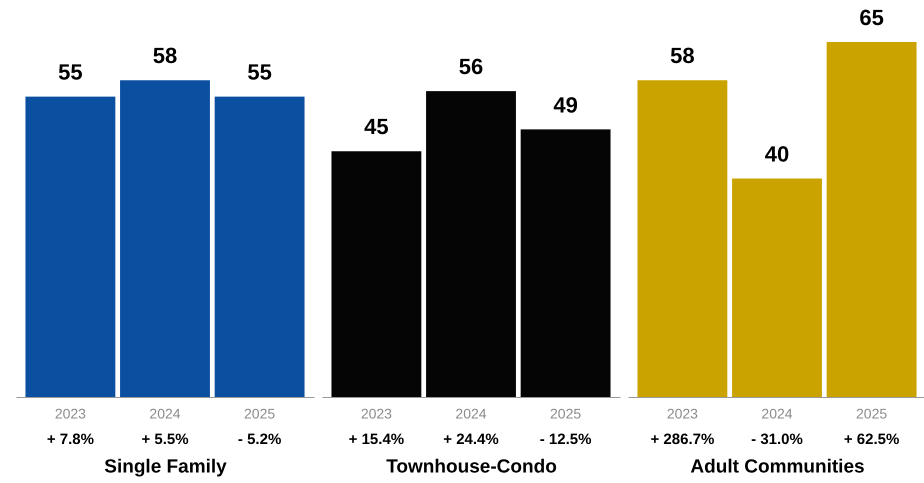 Image resolution: width=924 pixels, height=483 pixels. Describe the element at coordinates (166, 467) in the screenshot. I see `x-axis-title: Single Family` at that location.